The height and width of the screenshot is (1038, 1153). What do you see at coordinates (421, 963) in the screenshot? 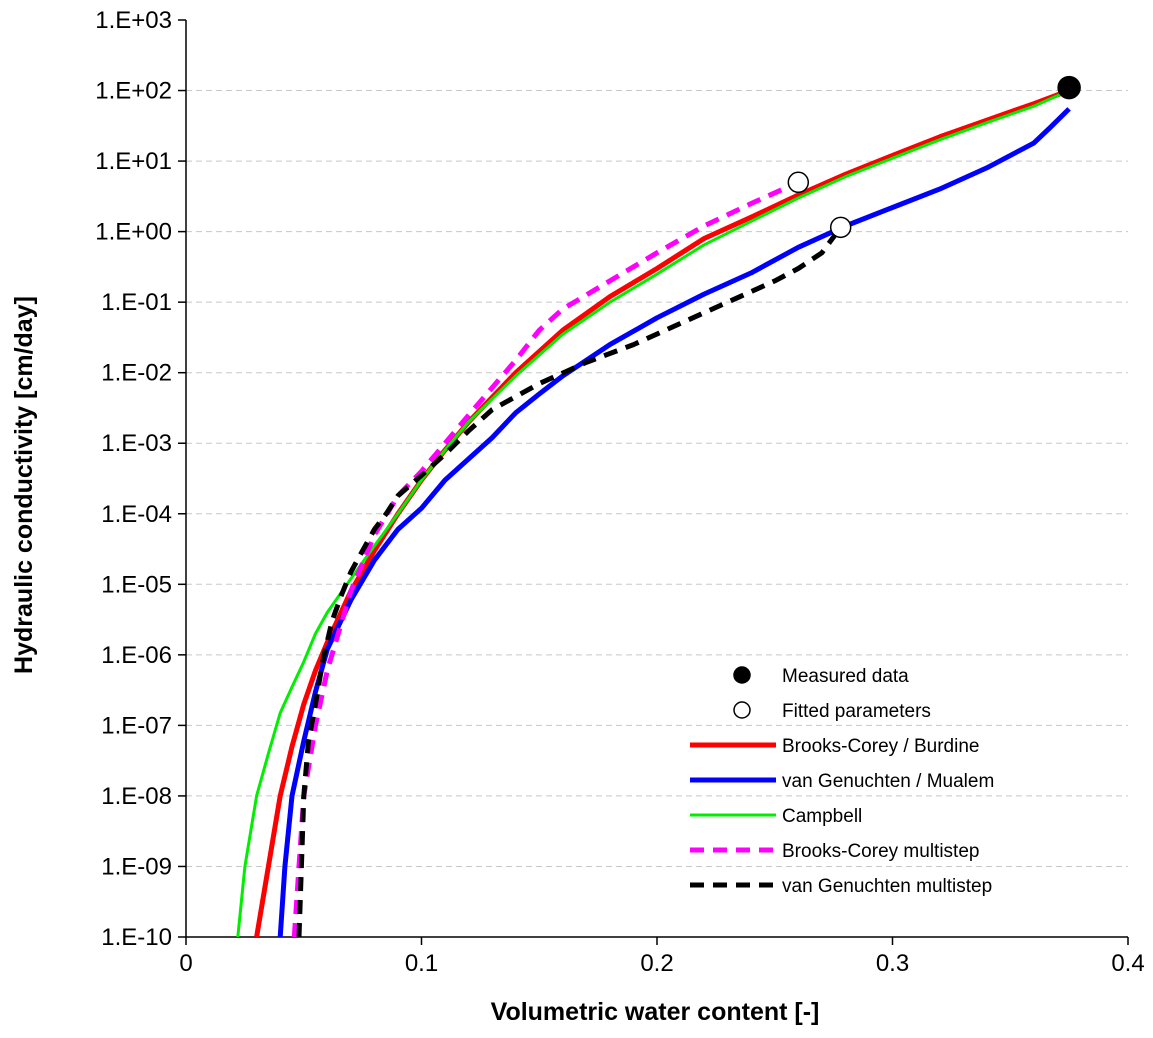
I see `x-tick-label: 0.1` at bounding box center [421, 963].